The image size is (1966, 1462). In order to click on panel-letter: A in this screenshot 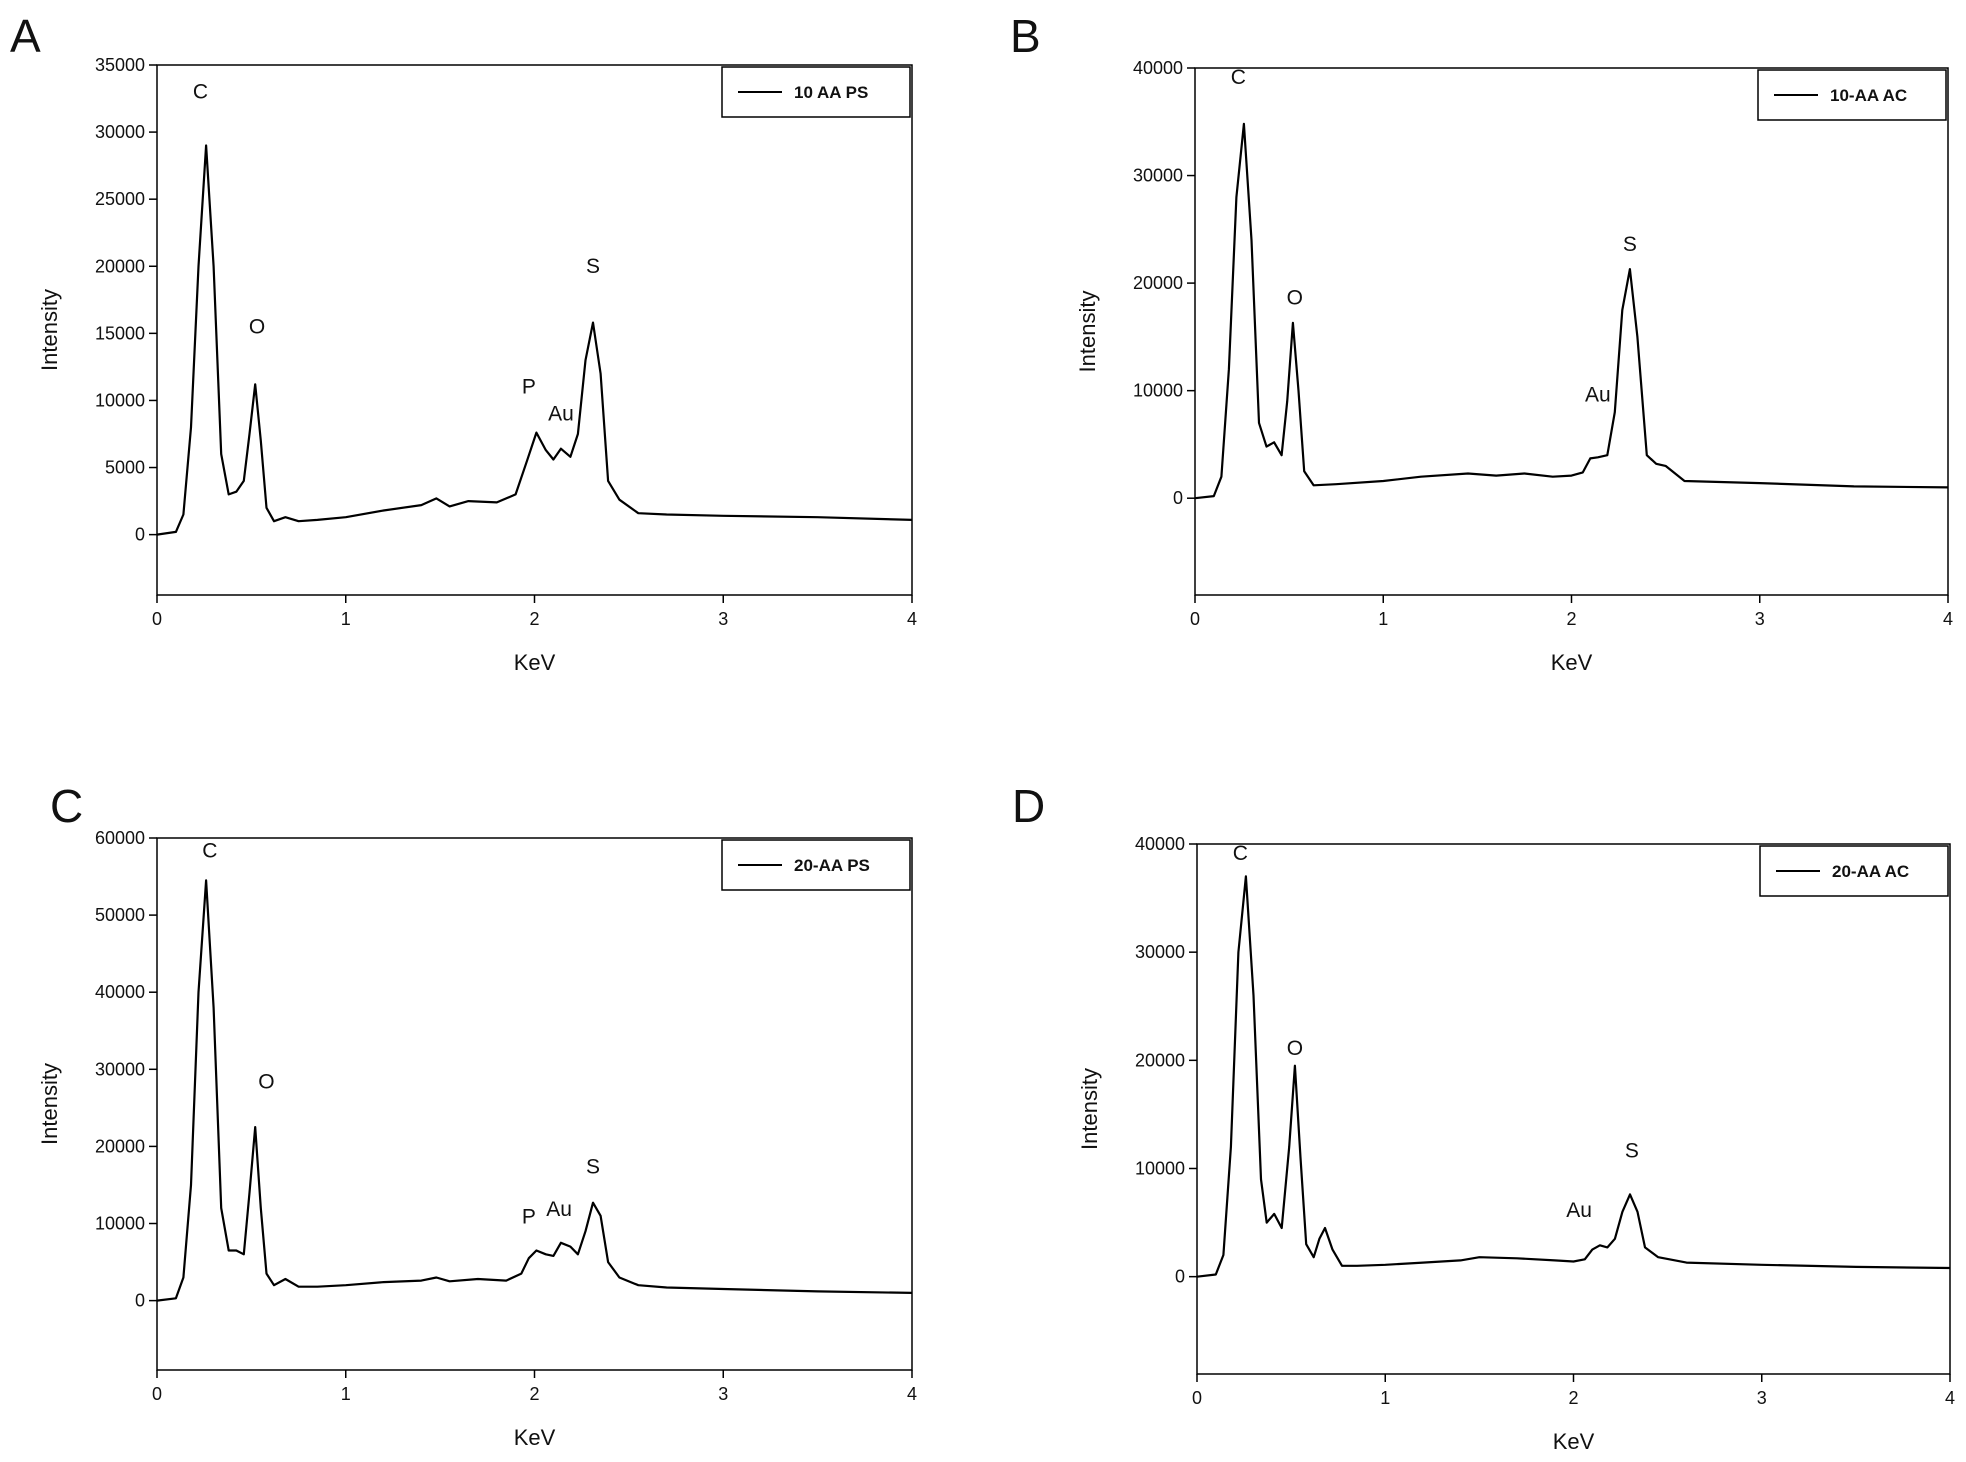, I will do `click(25, 36)`.